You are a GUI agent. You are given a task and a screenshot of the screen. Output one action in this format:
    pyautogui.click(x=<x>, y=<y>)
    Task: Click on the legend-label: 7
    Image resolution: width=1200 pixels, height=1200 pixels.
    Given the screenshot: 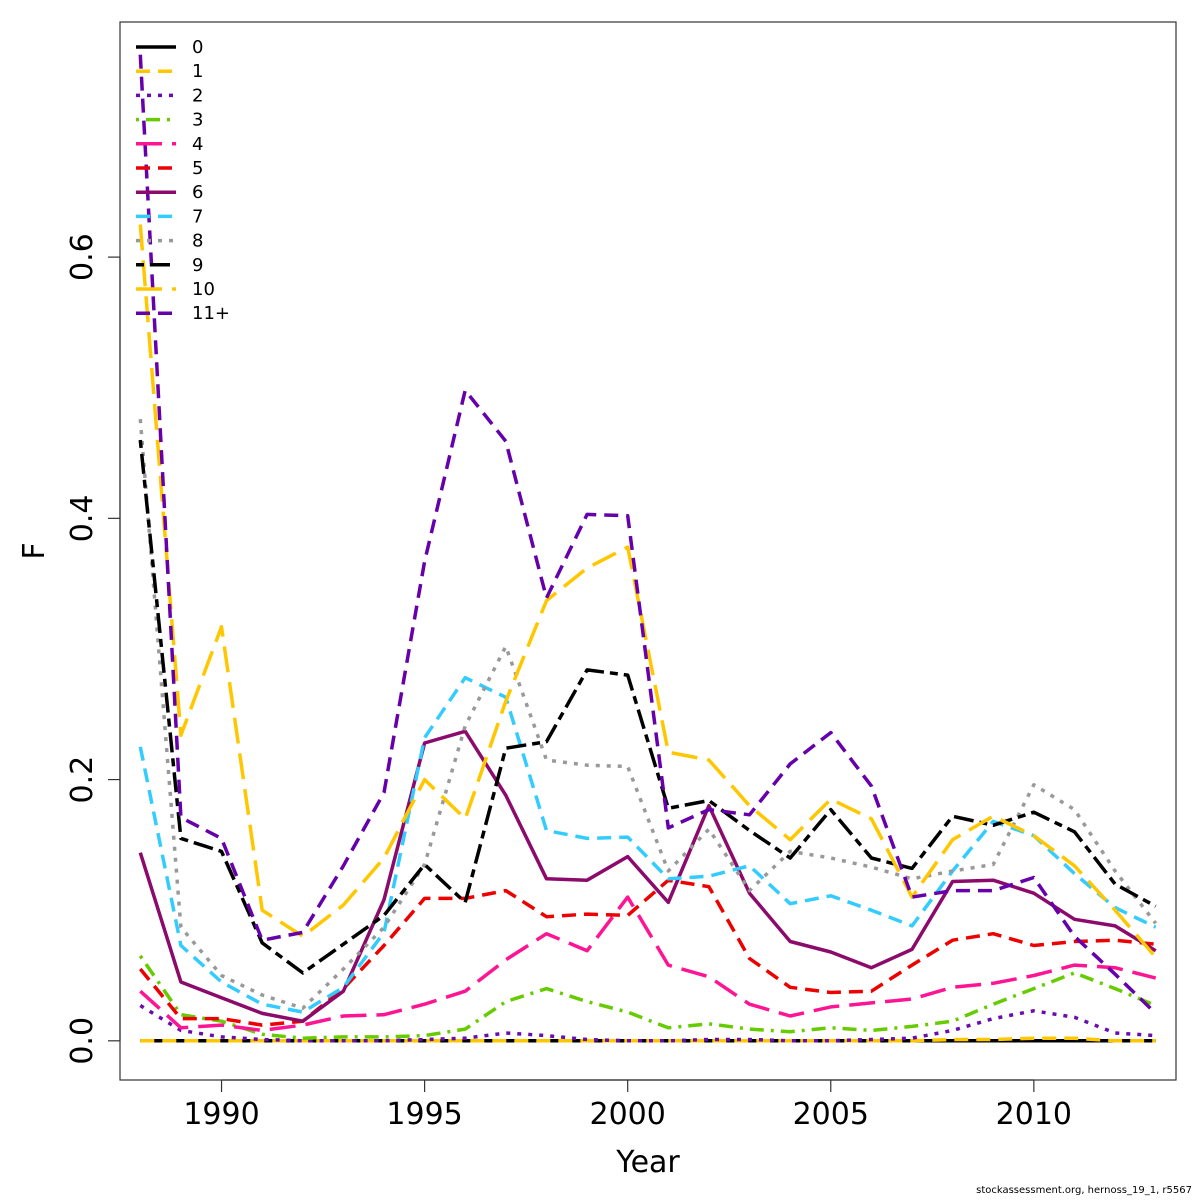 What is the action you would take?
    pyautogui.click(x=197, y=216)
    